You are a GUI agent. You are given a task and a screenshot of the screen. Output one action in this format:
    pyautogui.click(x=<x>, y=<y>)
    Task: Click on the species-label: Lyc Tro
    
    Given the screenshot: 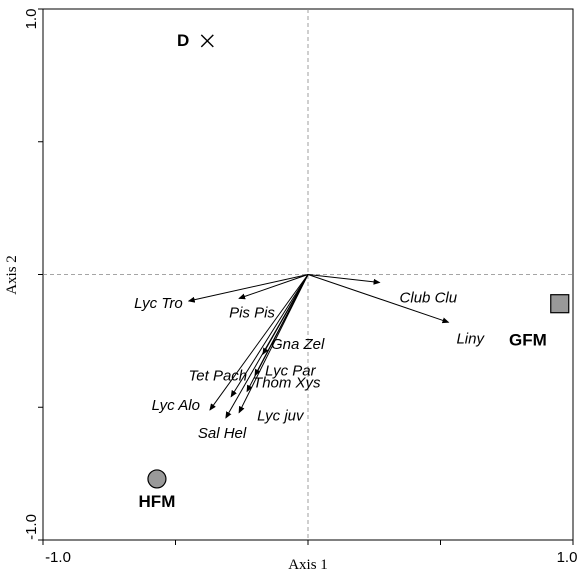 What is the action you would take?
    pyautogui.click(x=158, y=303)
    